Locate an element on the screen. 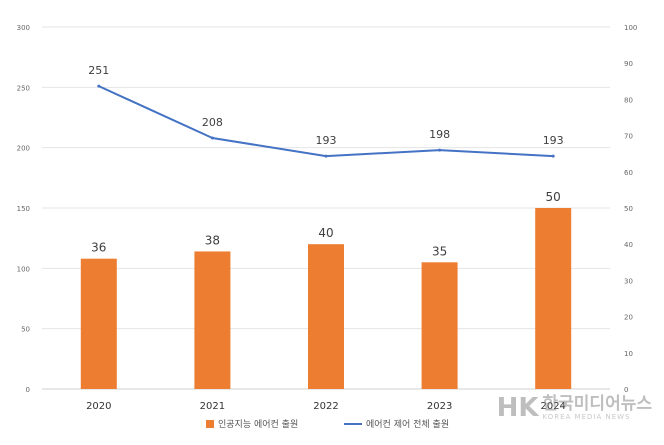  left-tick-label: 0 is located at coordinates (28, 390).